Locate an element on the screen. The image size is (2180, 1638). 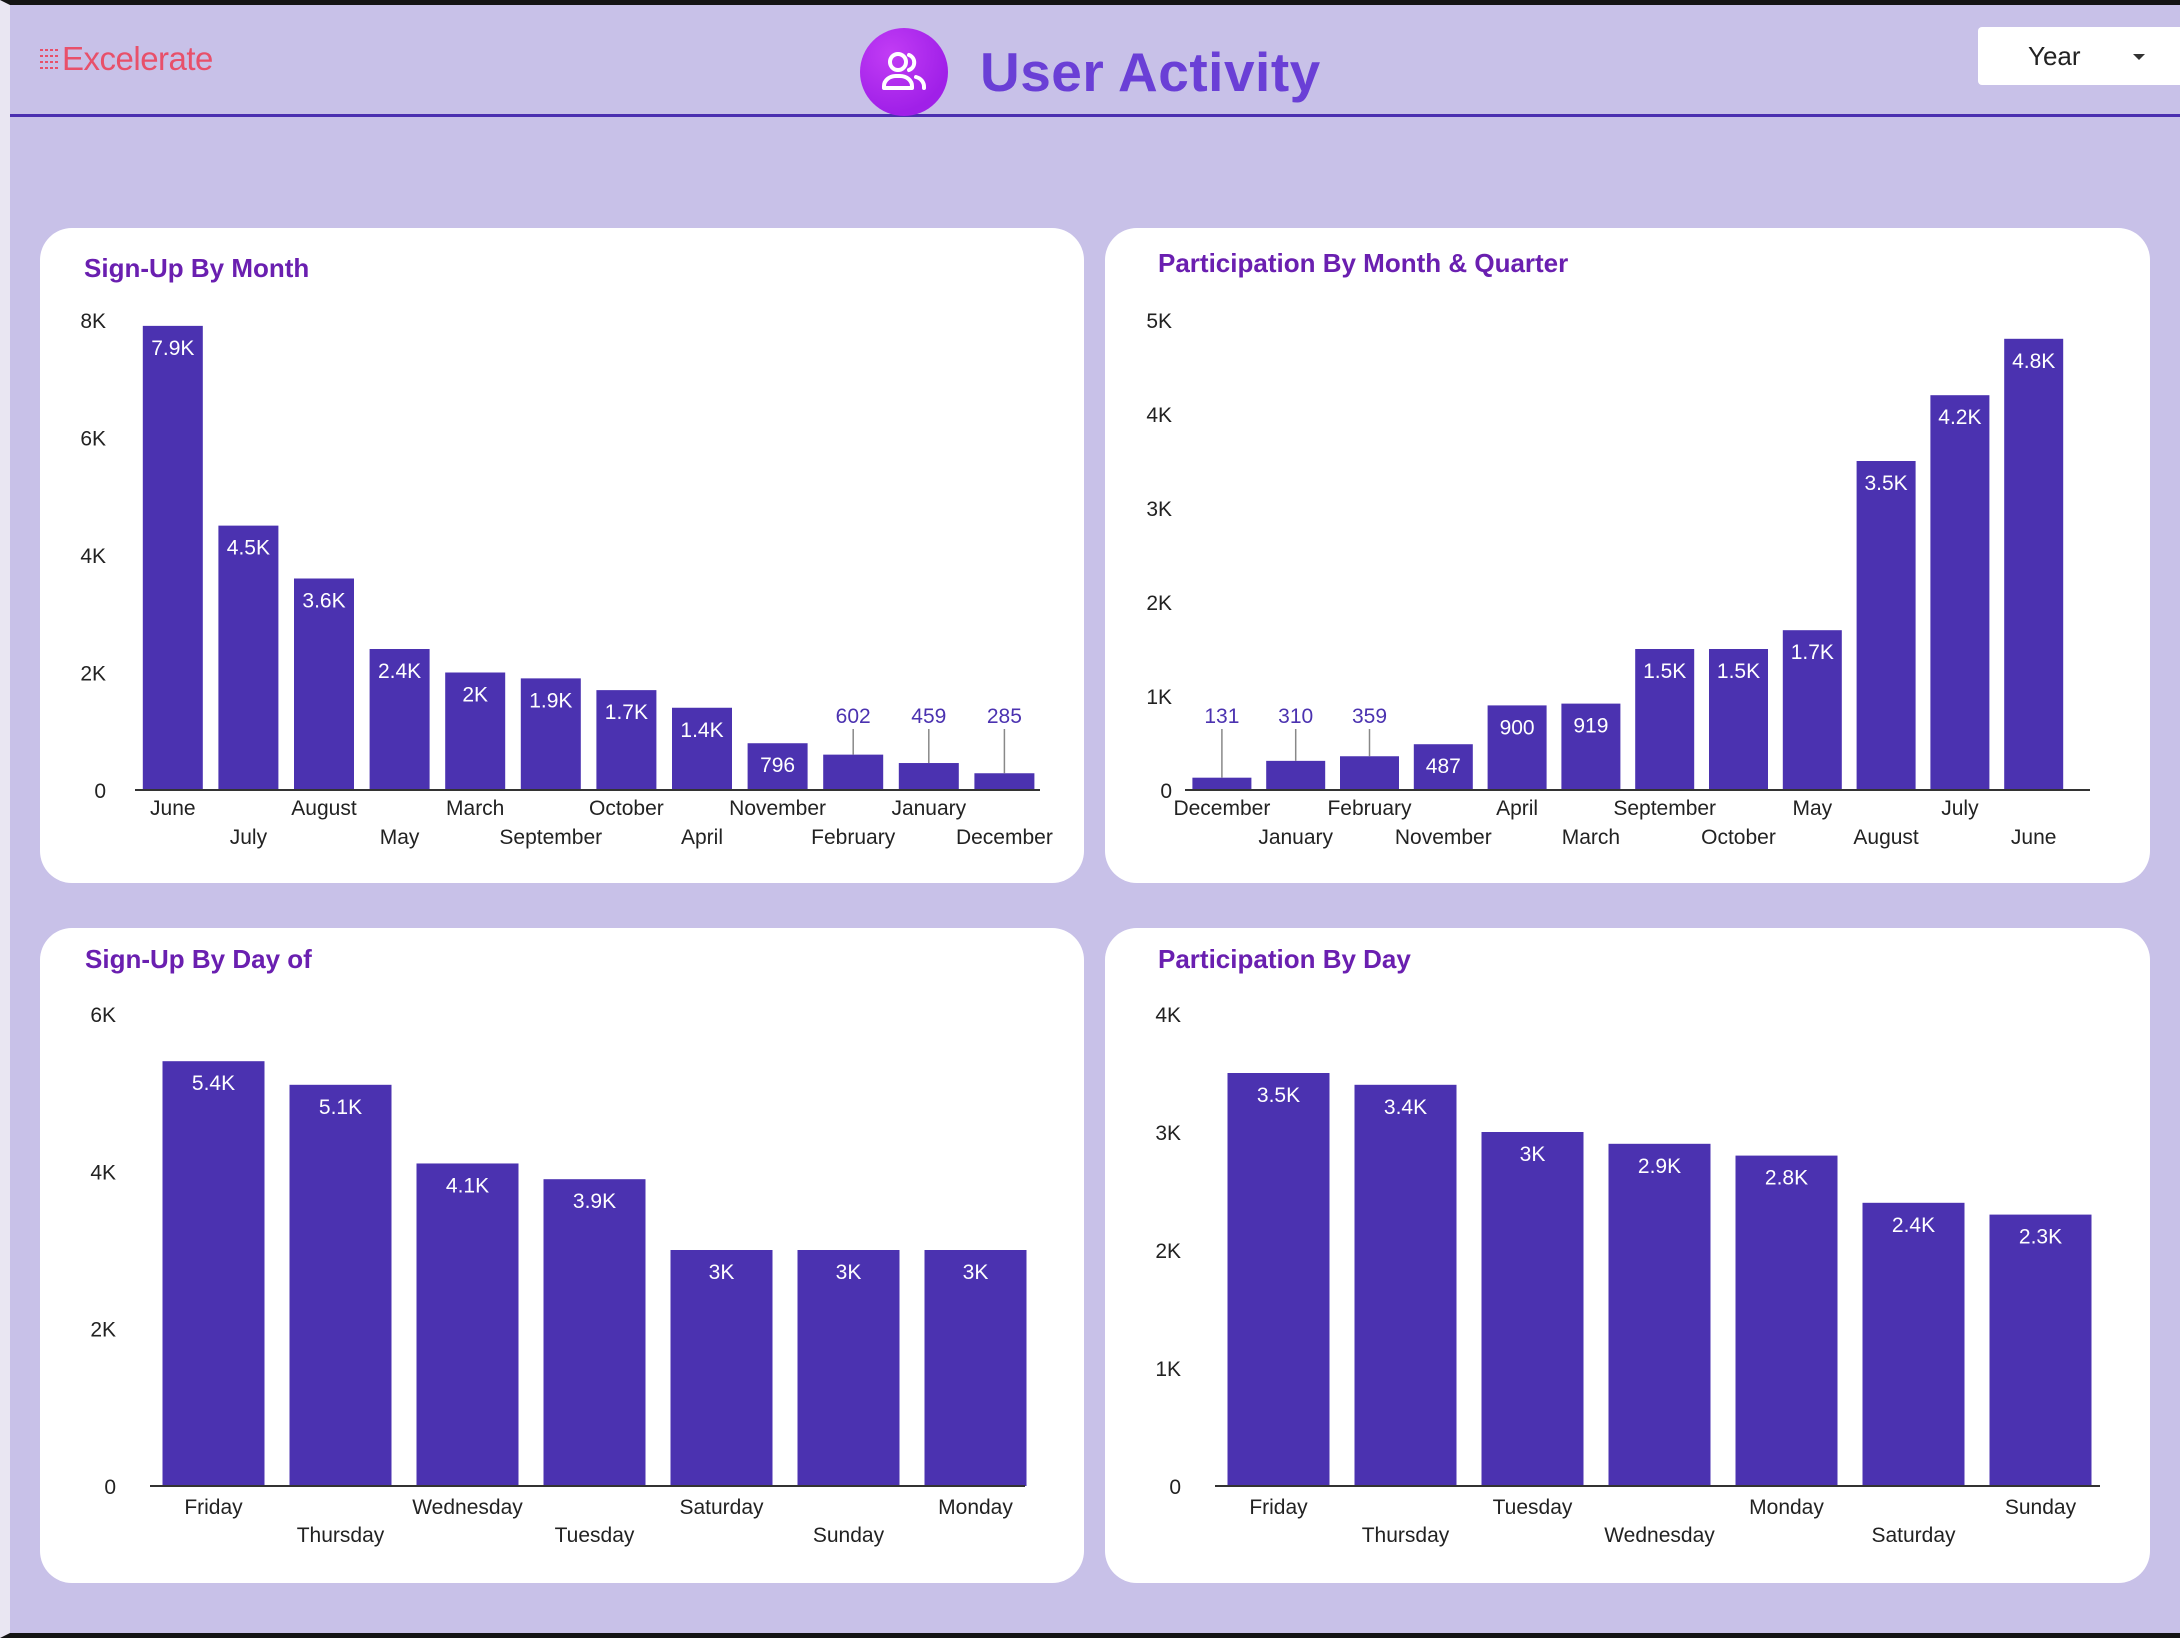
year-filter-dropdown: Year is located at coordinates (2079, 56).